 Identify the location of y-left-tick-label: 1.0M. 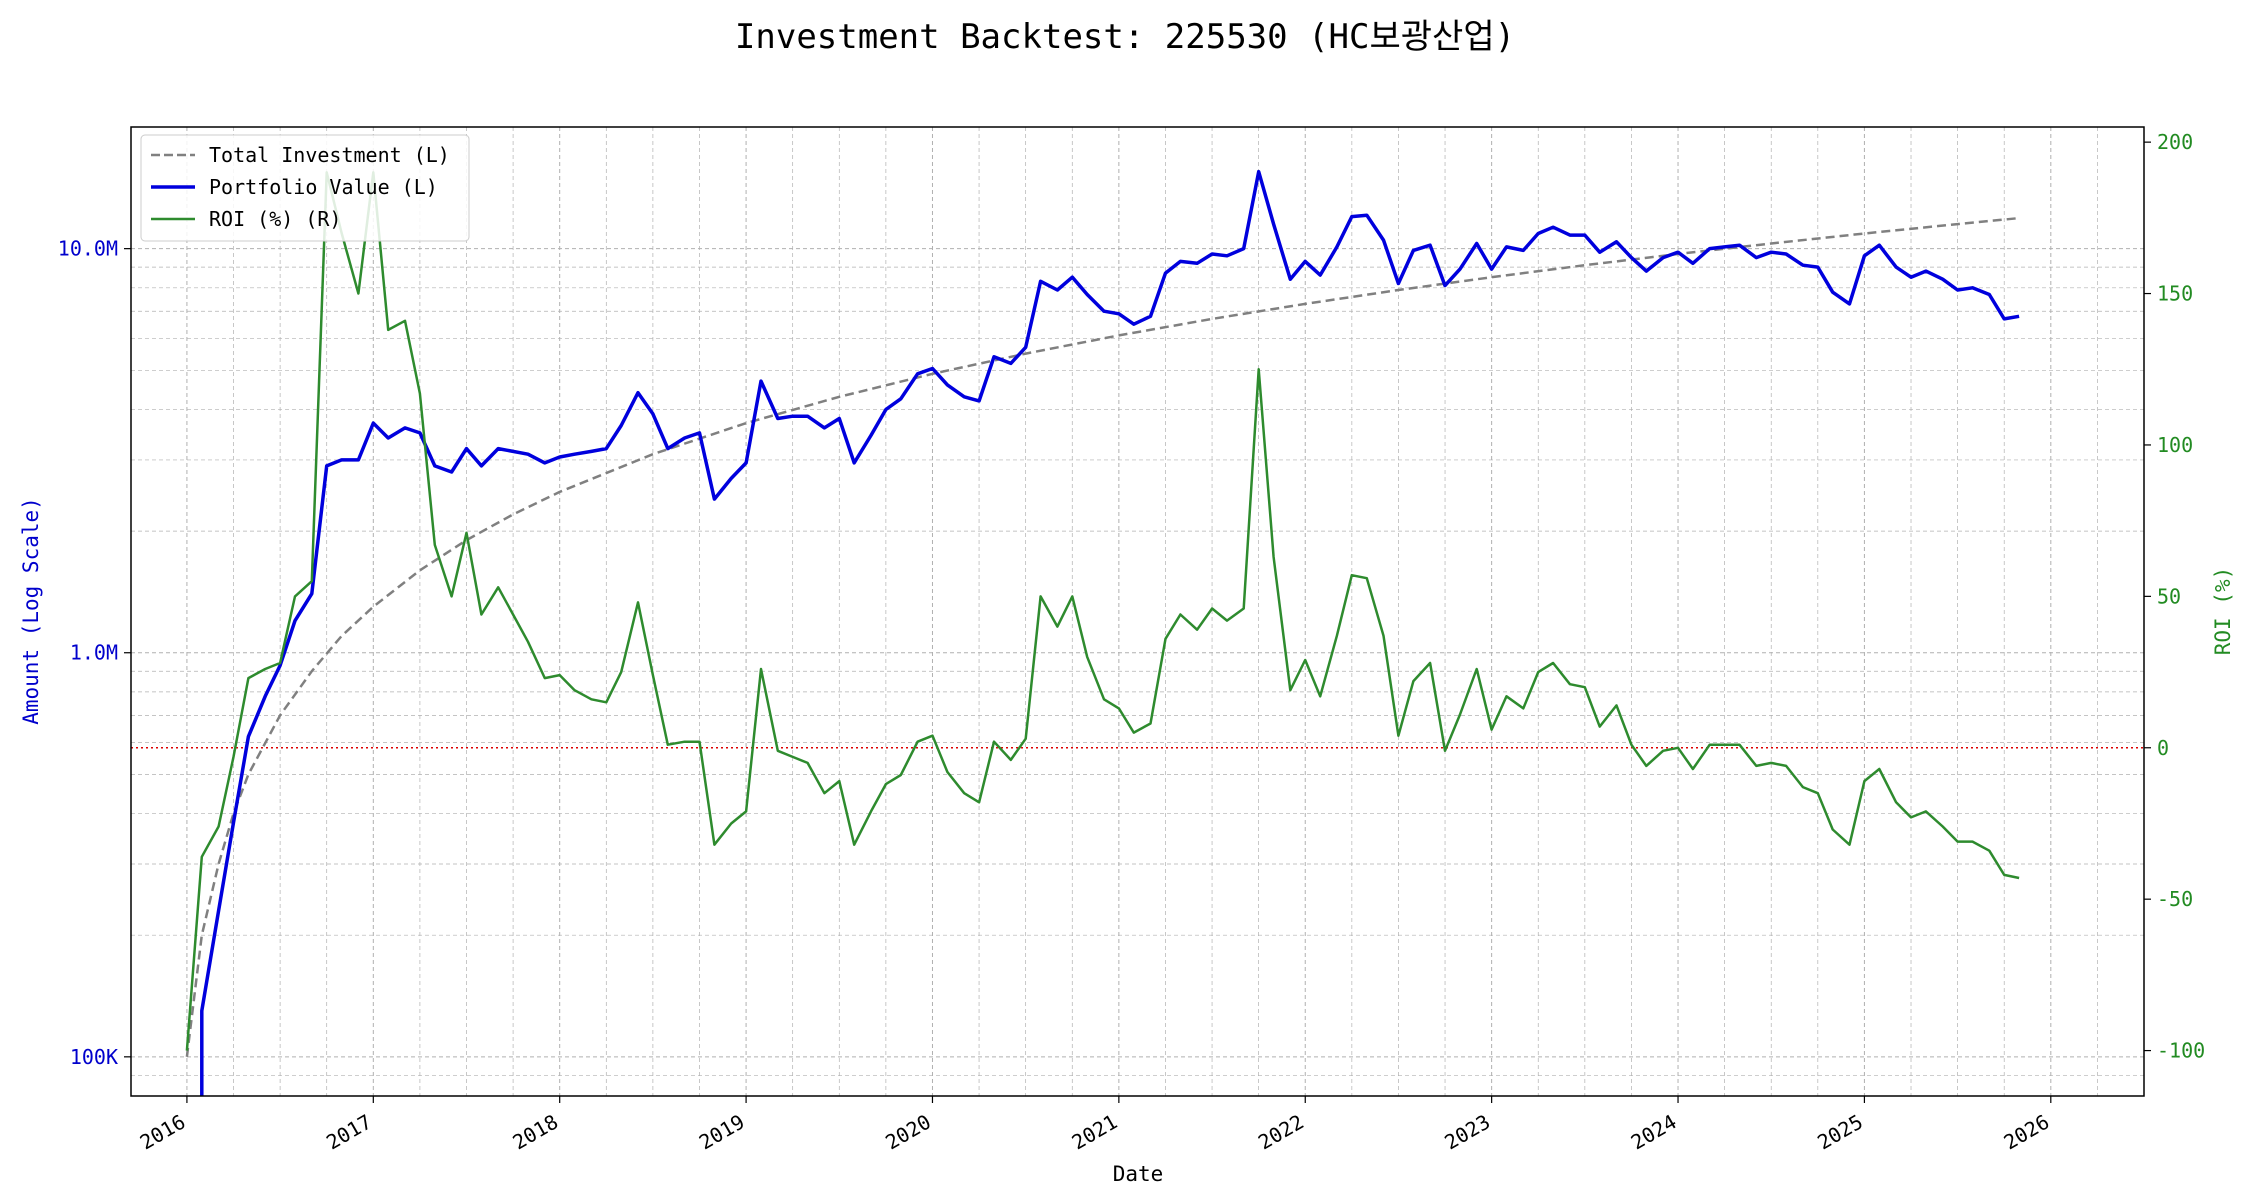
(94, 653).